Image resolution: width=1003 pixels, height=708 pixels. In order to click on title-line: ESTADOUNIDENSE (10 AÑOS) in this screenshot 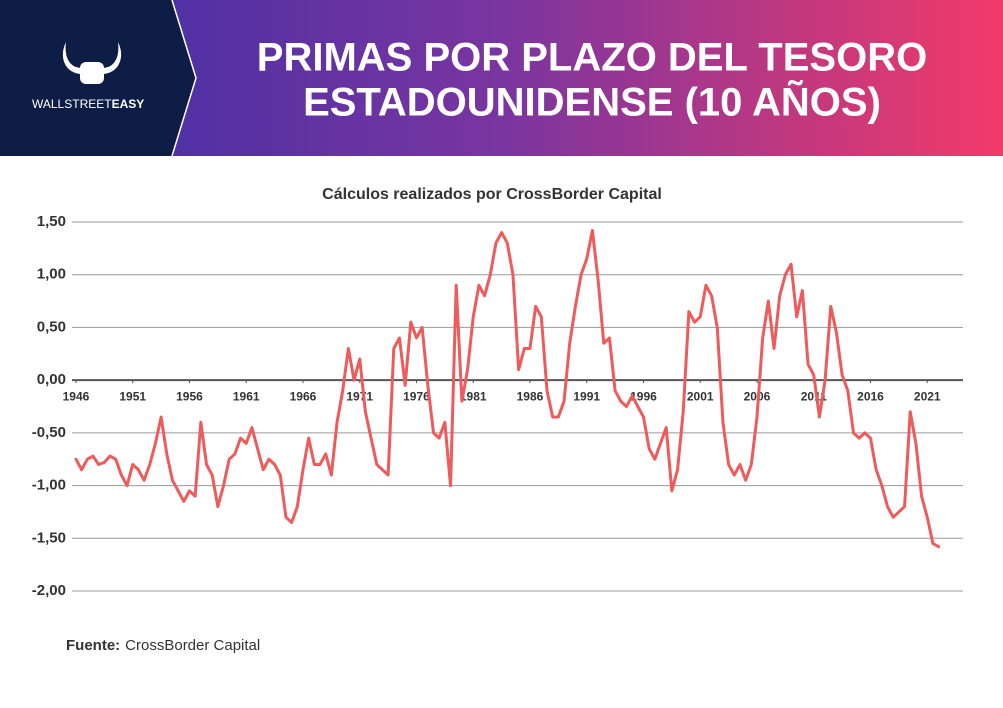, I will do `click(592, 102)`.